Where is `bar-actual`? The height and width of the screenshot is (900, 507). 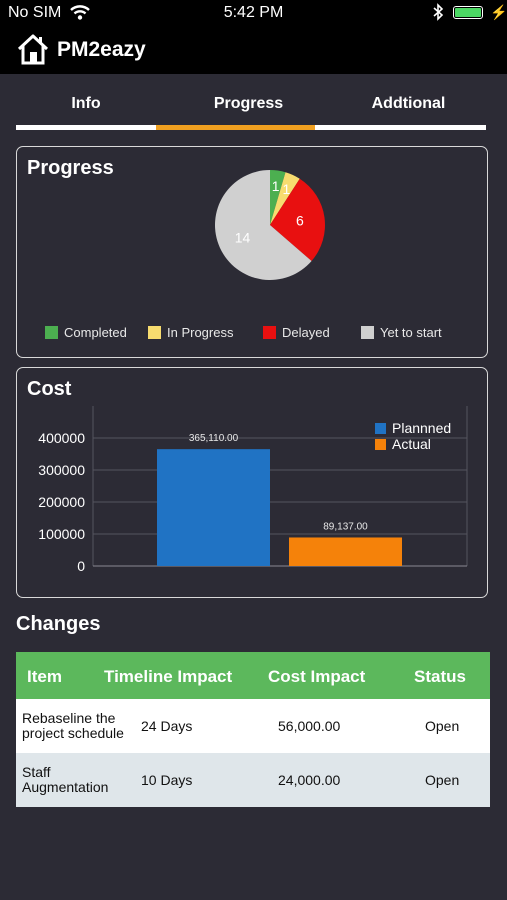 bar-actual is located at coordinates (345, 551).